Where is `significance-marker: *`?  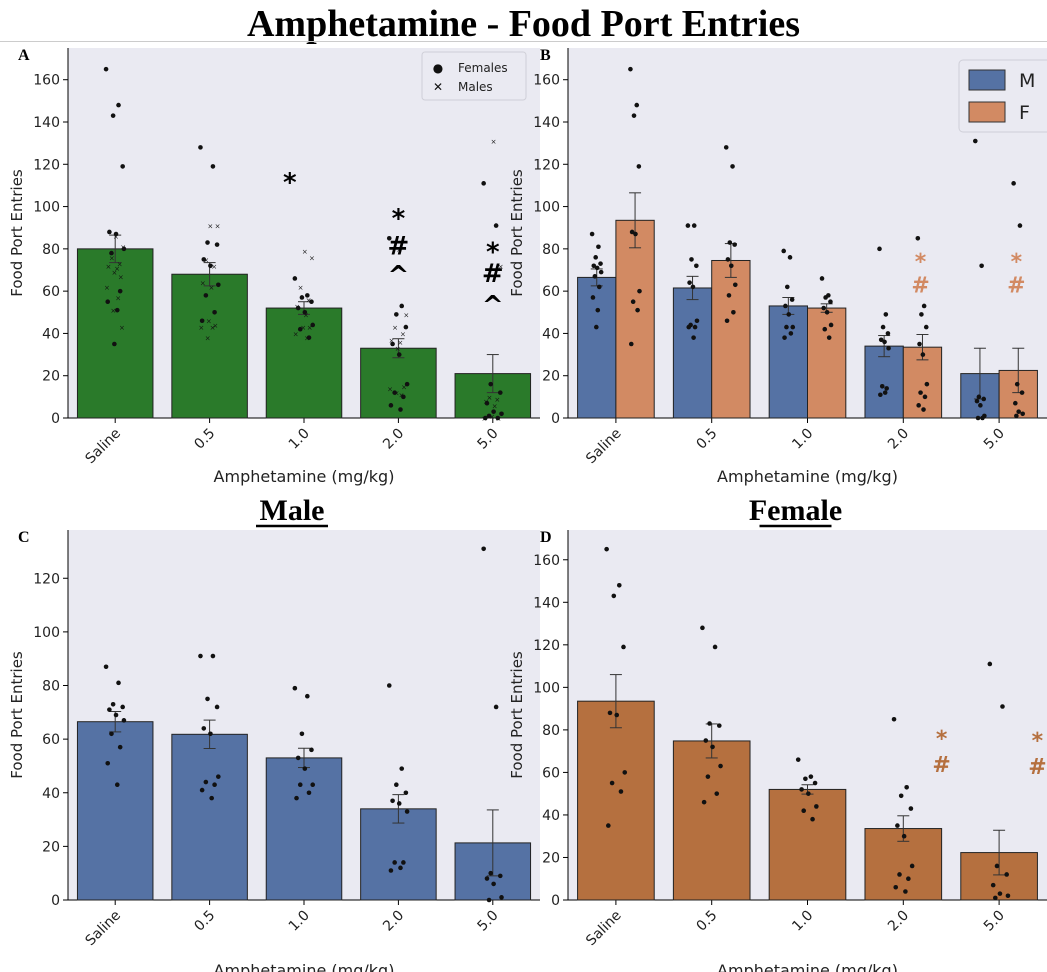 significance-marker: * is located at coordinates (942, 739).